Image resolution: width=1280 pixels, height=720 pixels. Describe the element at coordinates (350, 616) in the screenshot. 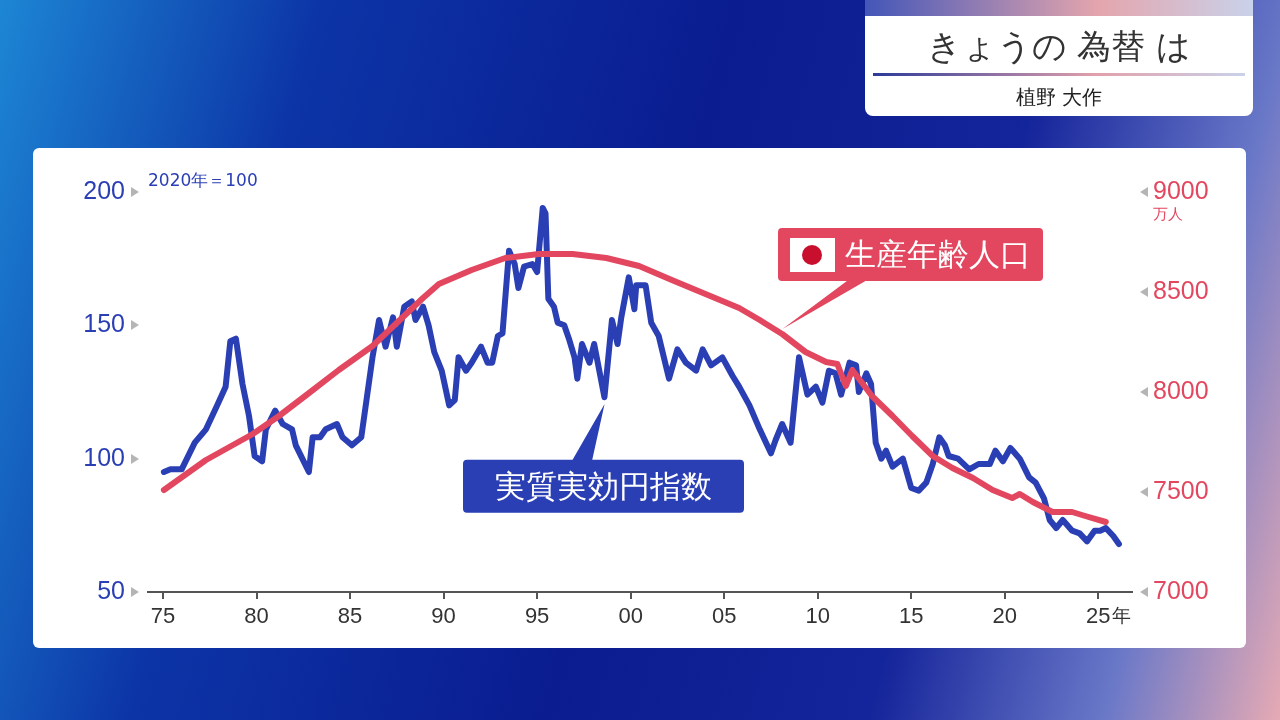

I see `x-tick-label: 85` at that location.